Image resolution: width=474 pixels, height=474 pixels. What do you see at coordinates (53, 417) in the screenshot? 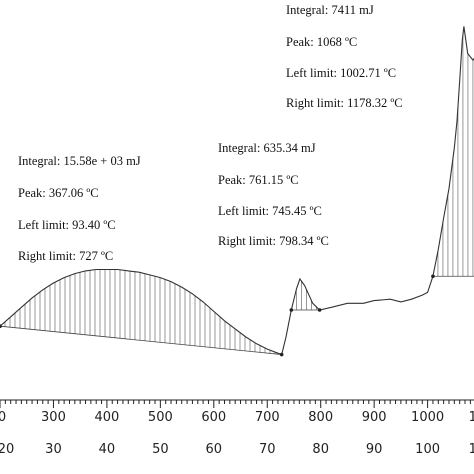
I see `x-top-tick-label: 300` at bounding box center [53, 417].